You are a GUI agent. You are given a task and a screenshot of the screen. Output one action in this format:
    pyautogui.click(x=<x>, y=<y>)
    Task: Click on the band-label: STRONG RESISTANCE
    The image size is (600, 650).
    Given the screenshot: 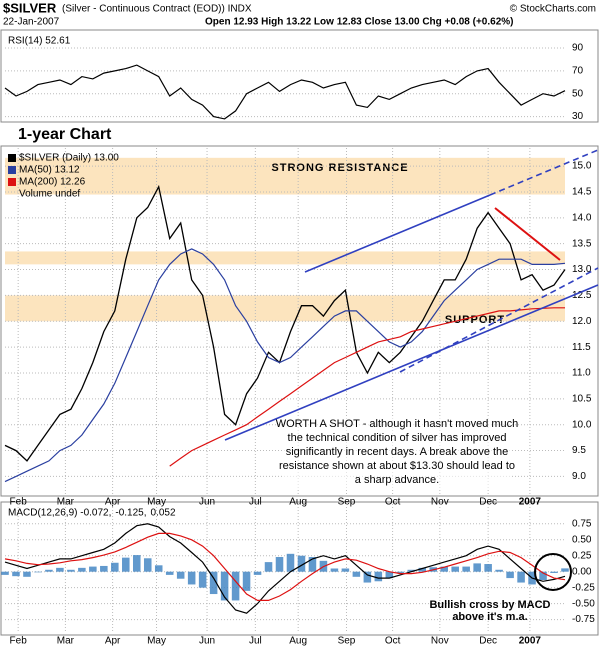 What is the action you would take?
    pyautogui.click(x=339, y=168)
    